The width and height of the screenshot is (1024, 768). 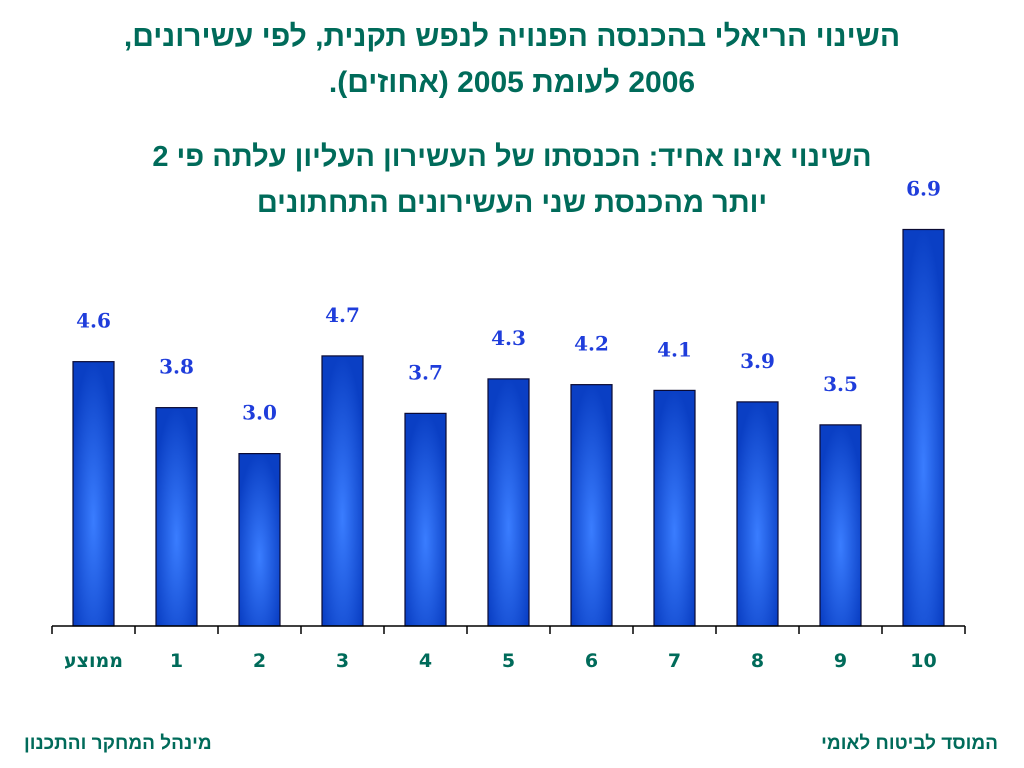 What do you see at coordinates (923, 661) in the screenshot?
I see `category-label: 10` at bounding box center [923, 661].